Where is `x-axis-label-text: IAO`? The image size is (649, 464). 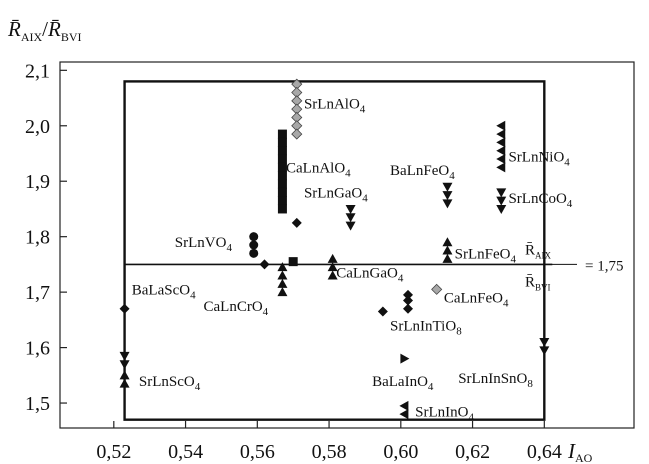
x-axis-label-text: IAO is located at coordinates (580, 451).